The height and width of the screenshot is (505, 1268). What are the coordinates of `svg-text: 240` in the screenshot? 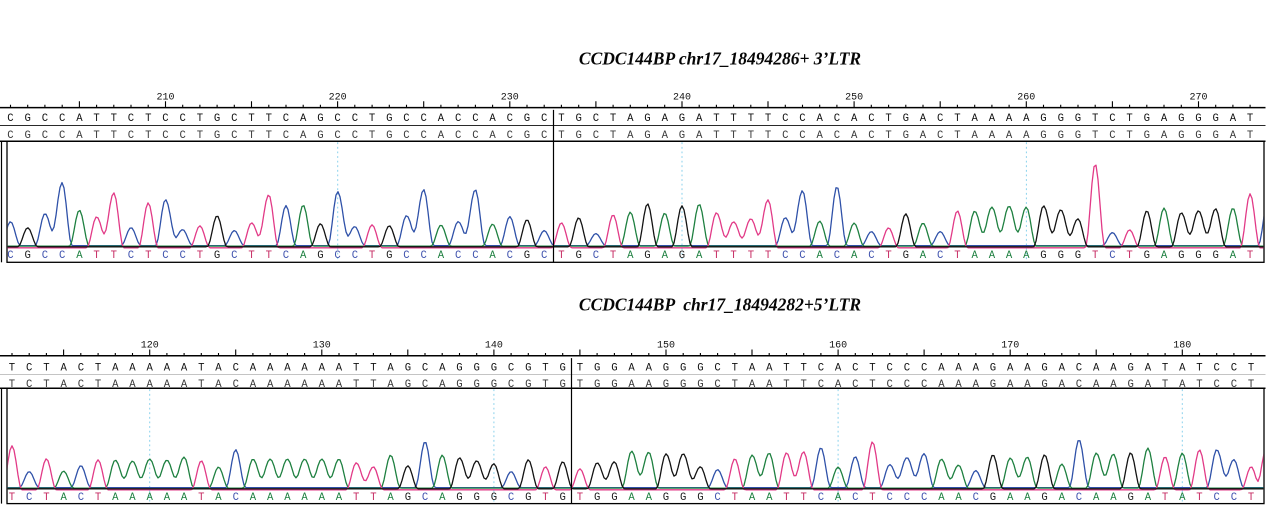 It's located at (682, 97).